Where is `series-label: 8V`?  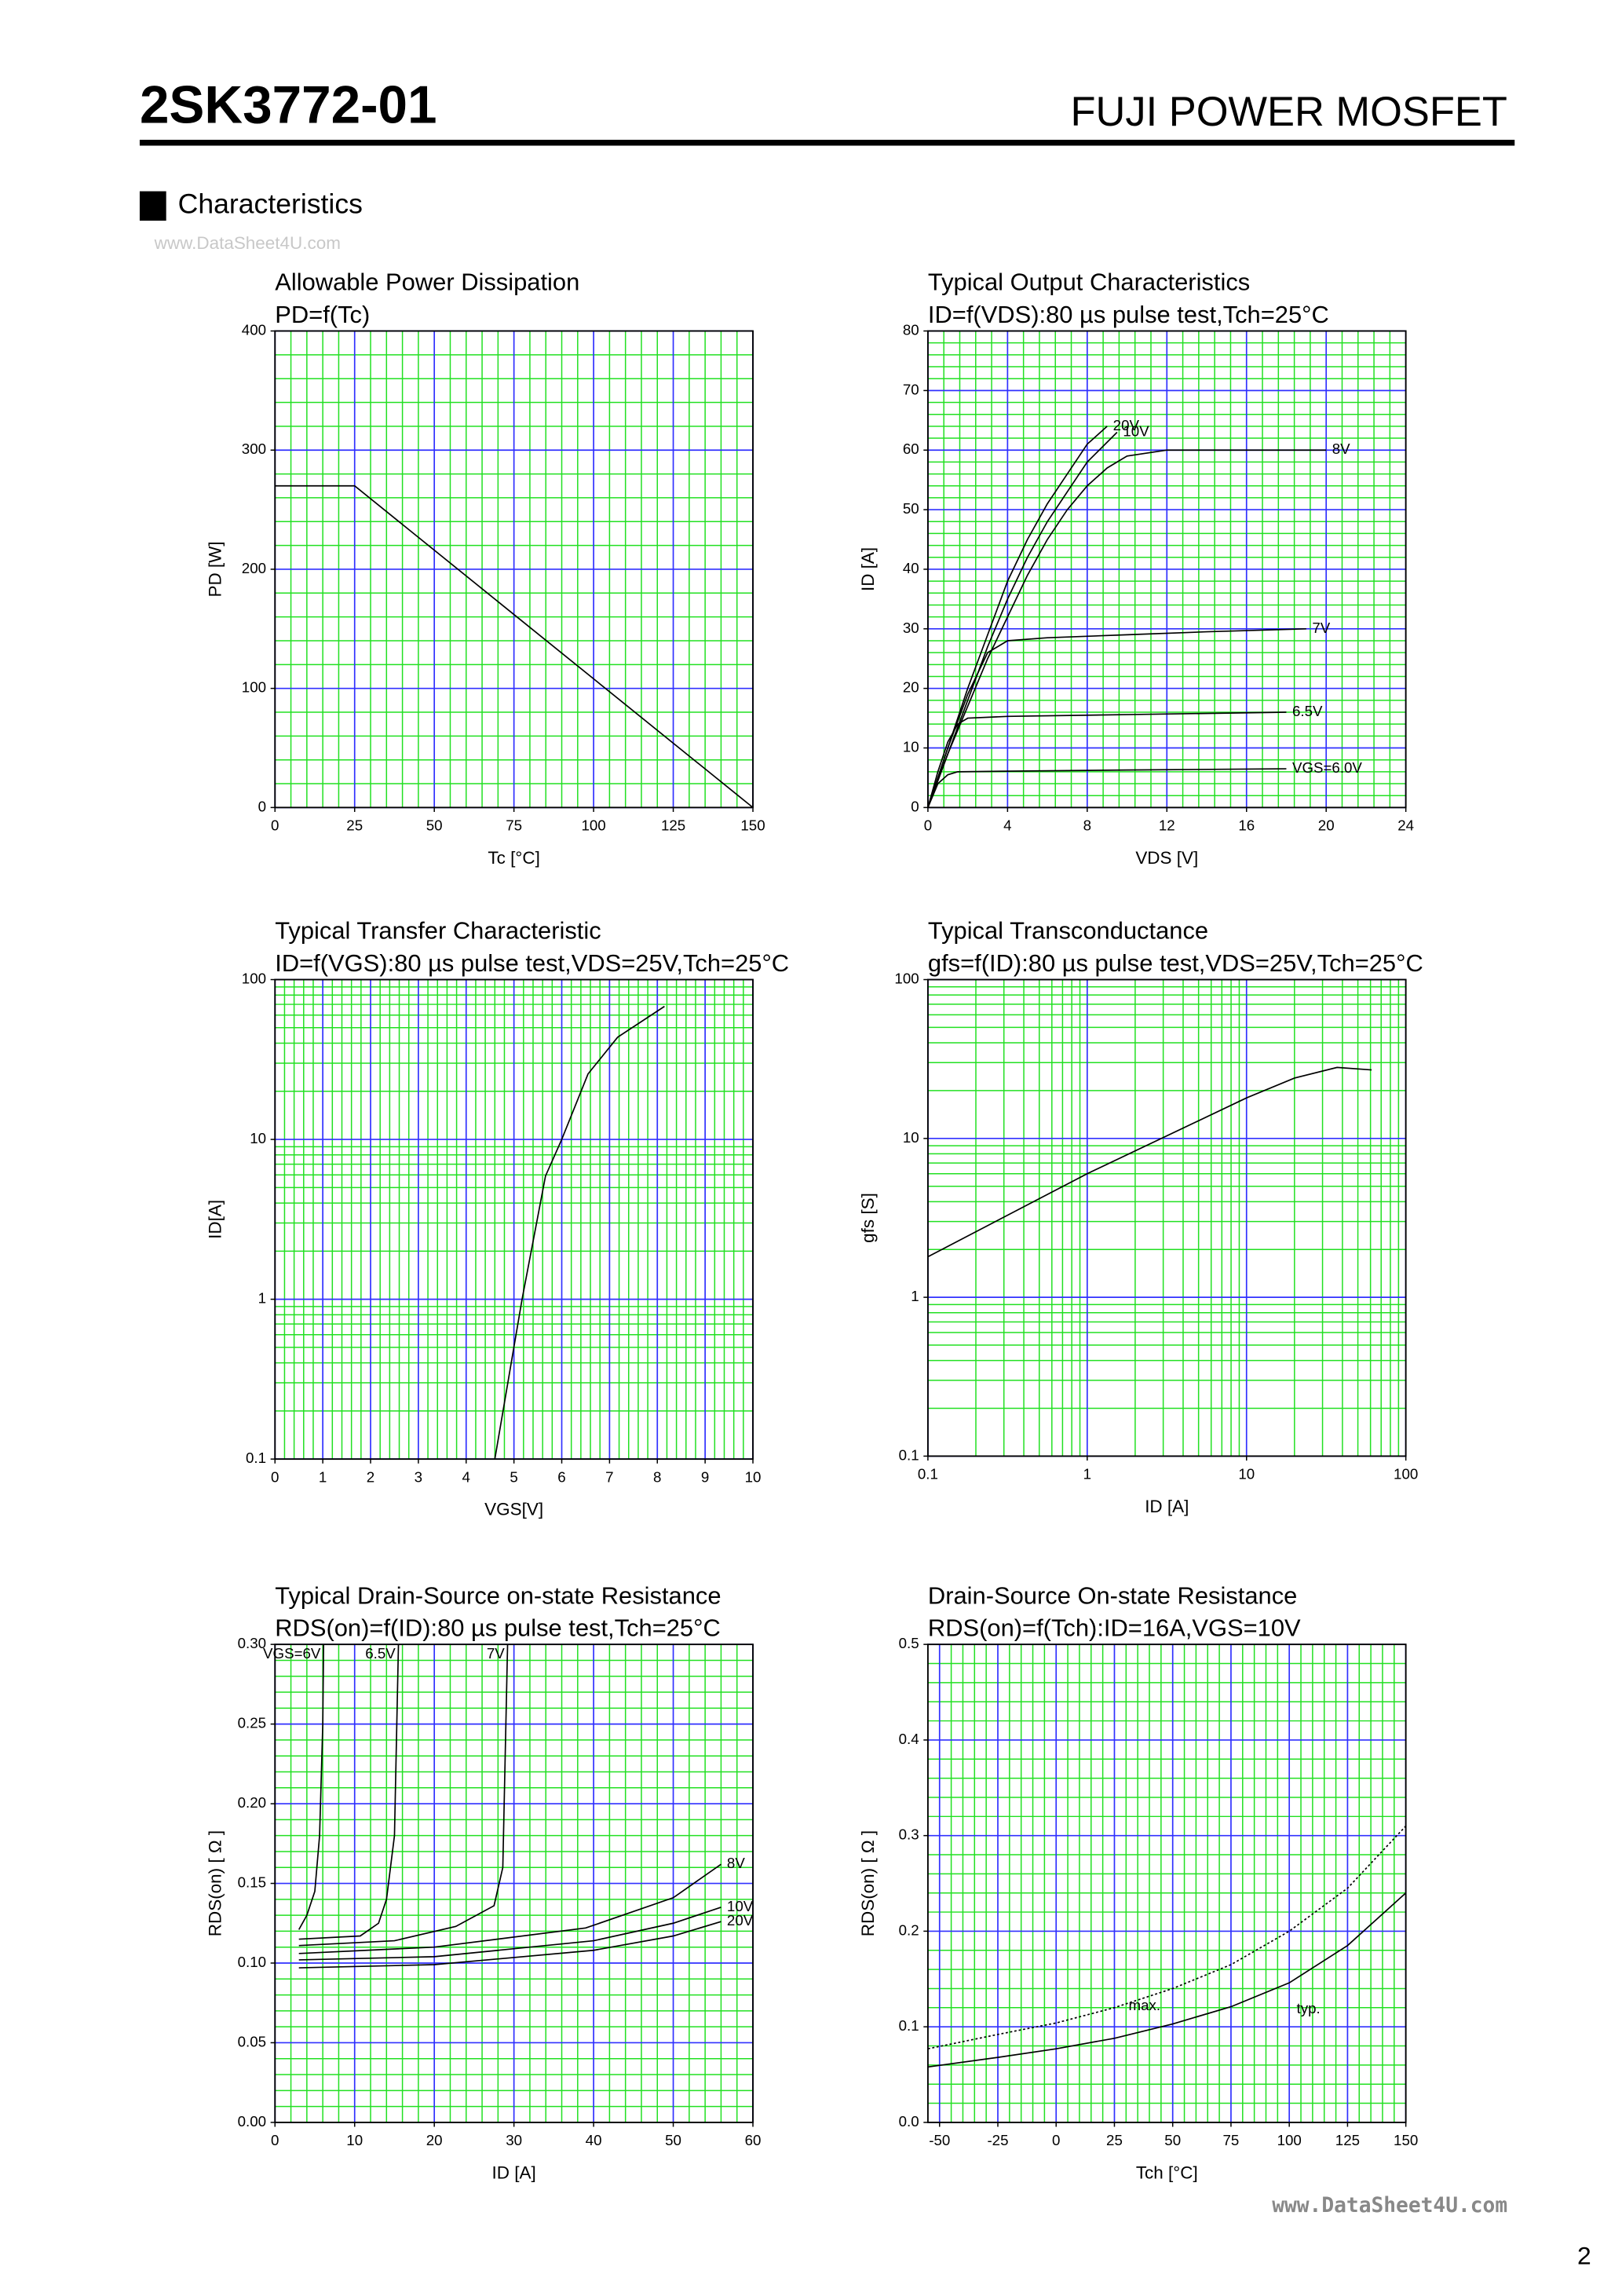 series-label: 8V is located at coordinates (736, 1863).